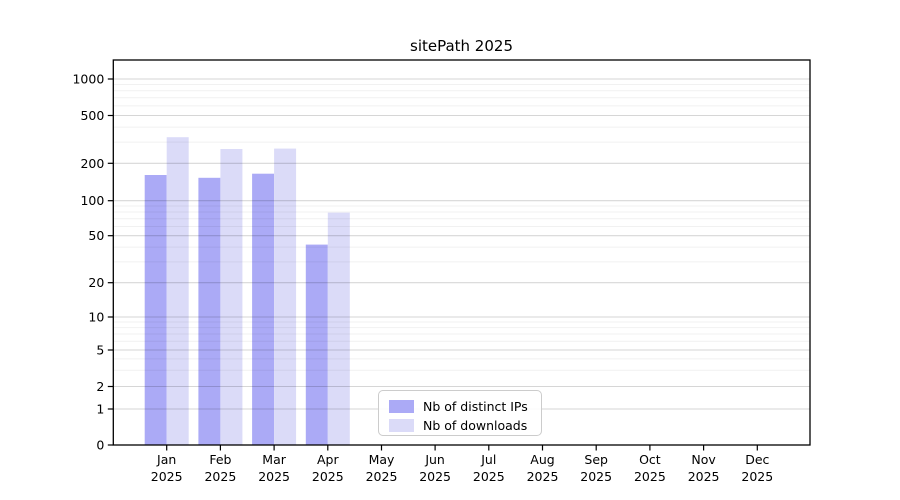 This screenshot has width=900, height=500. I want to click on bar-downloads-feb, so click(231, 297).